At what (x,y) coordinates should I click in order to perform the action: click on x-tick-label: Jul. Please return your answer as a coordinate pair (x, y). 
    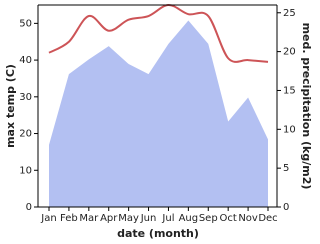
    Looking at the image, I should click on (167, 218).